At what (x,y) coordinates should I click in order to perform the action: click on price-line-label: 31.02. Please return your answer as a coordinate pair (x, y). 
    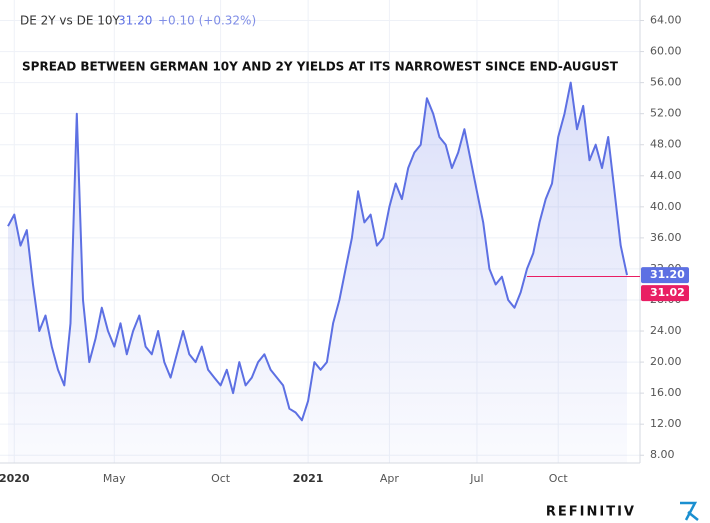
    Looking at the image, I should click on (667, 292).